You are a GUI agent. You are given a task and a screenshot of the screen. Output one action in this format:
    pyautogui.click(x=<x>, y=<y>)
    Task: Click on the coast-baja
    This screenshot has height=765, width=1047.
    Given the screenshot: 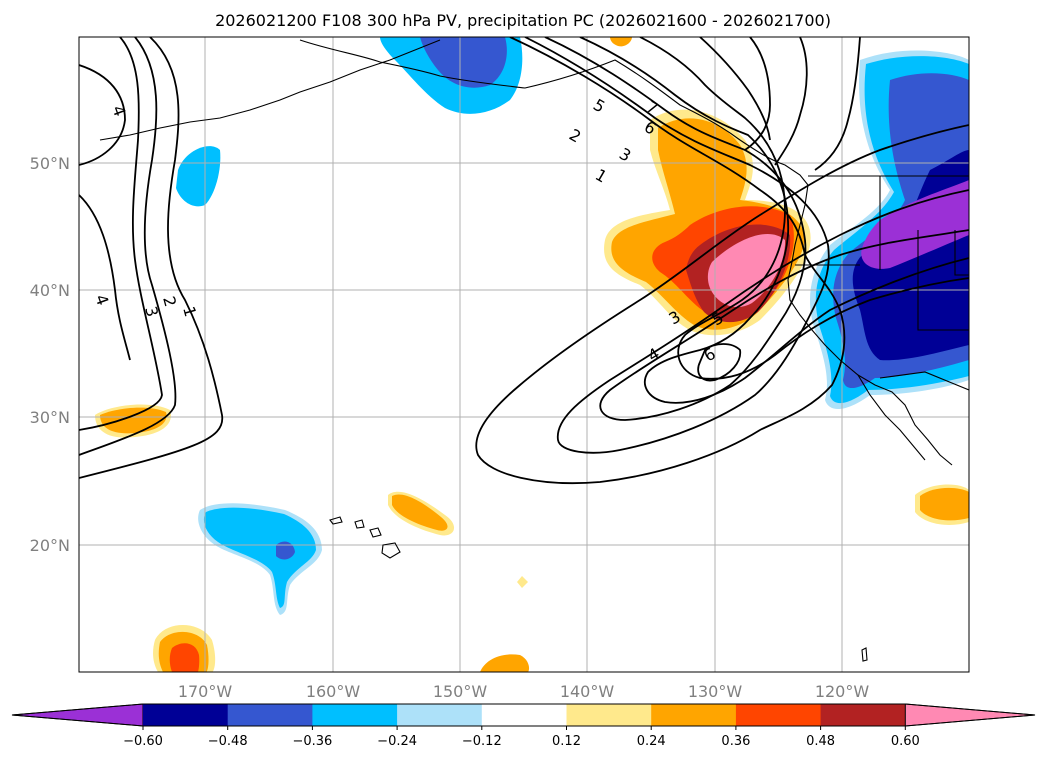 What is the action you would take?
    pyautogui.click(x=891, y=417)
    